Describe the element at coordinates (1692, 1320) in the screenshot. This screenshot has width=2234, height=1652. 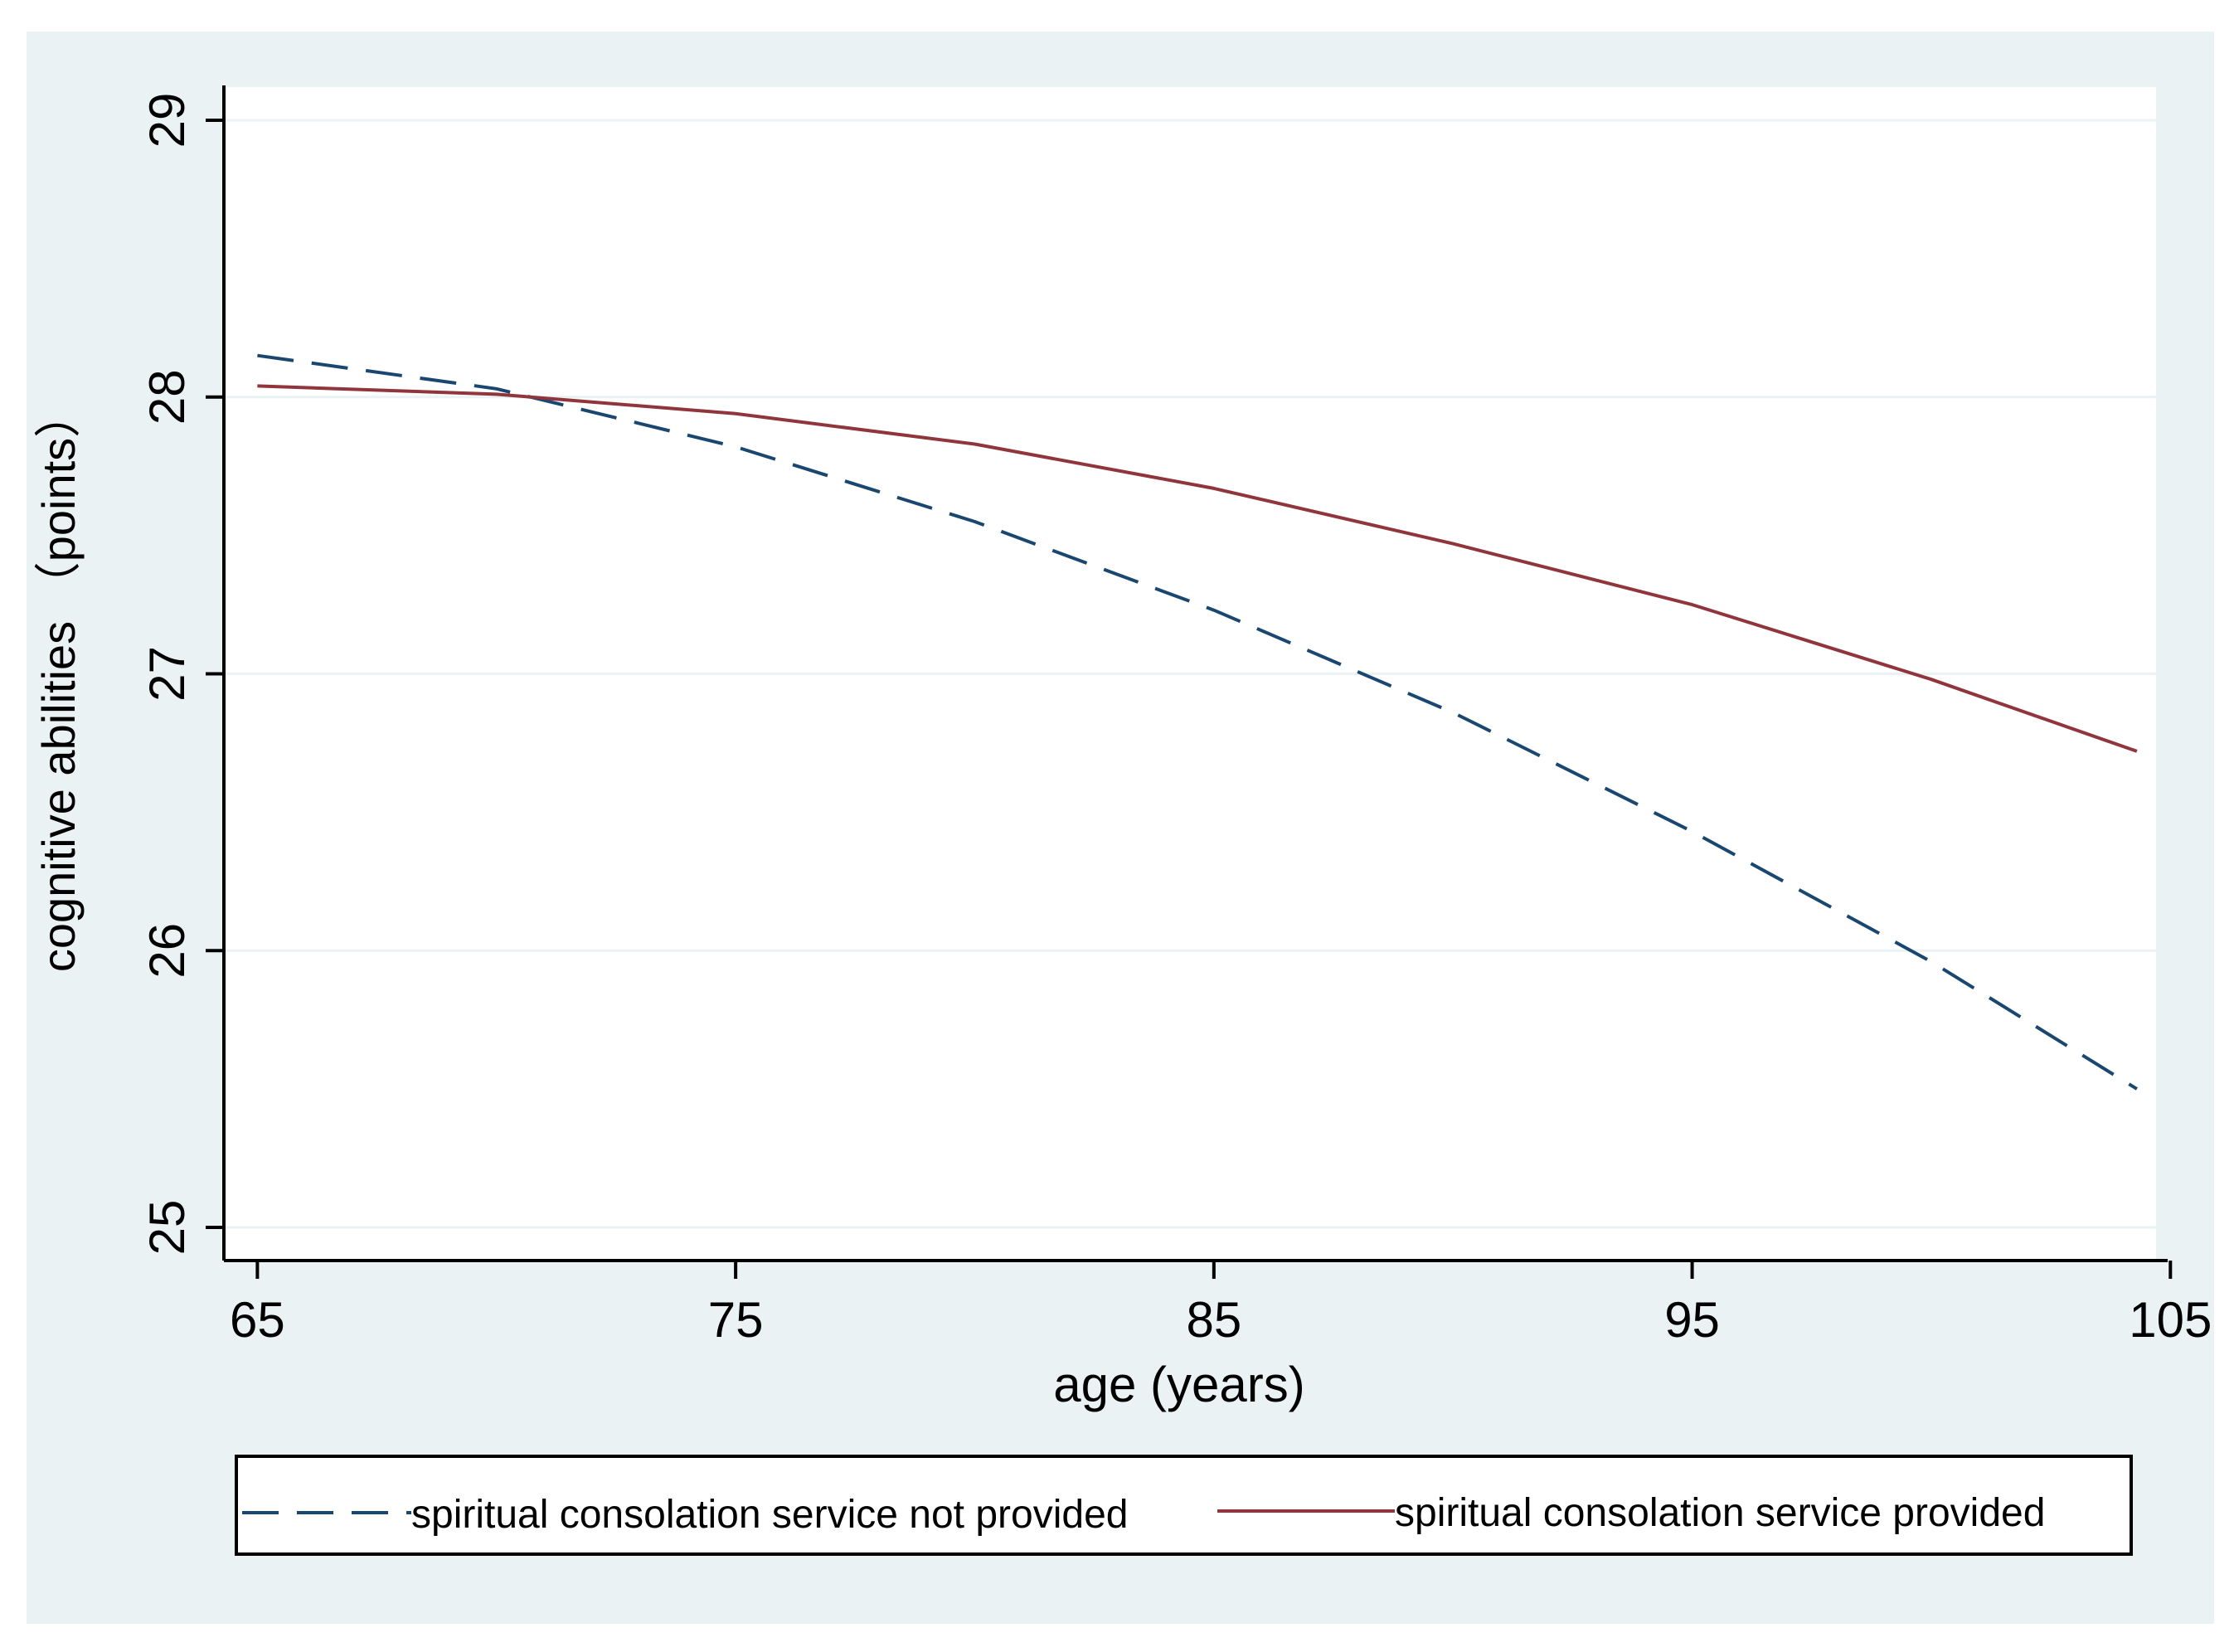
I see `x-tick-label-3: 95` at that location.